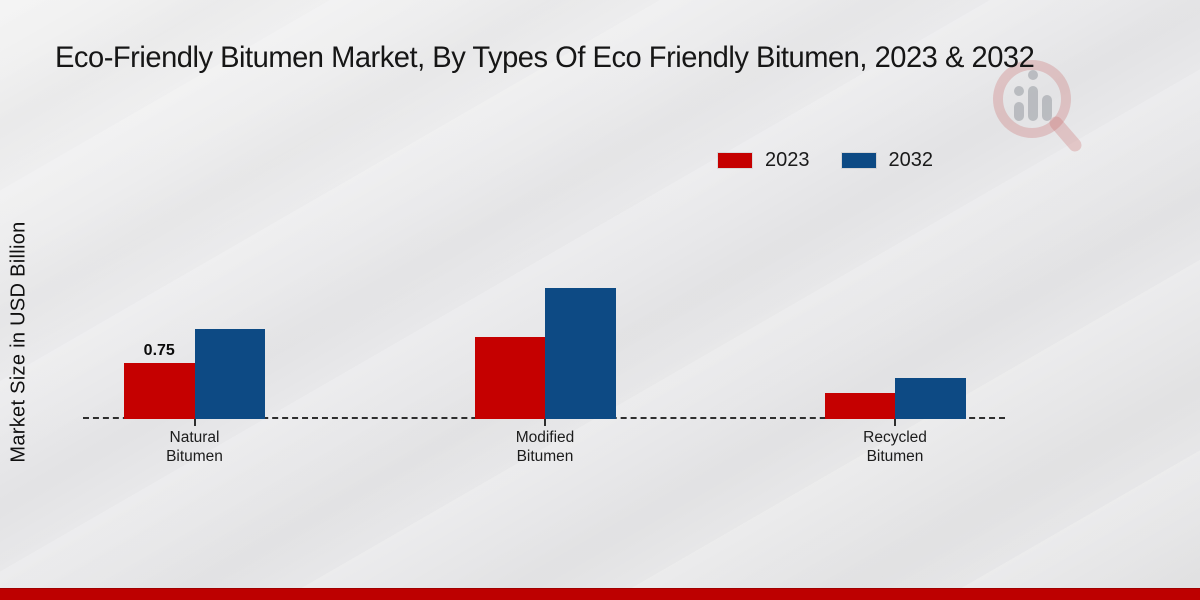  I want to click on logo-bar-short, so click(1019, 111).